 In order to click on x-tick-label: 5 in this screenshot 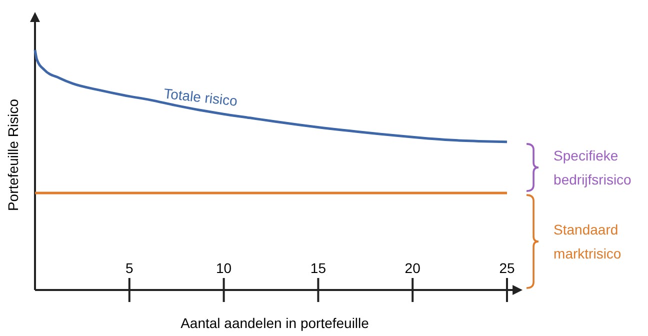, I will do `click(130, 268)`.